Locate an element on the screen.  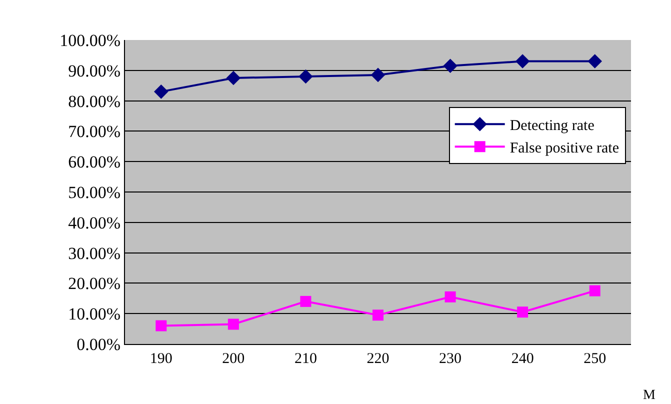
y-tick-label: 90.00% is located at coordinates (94, 70).